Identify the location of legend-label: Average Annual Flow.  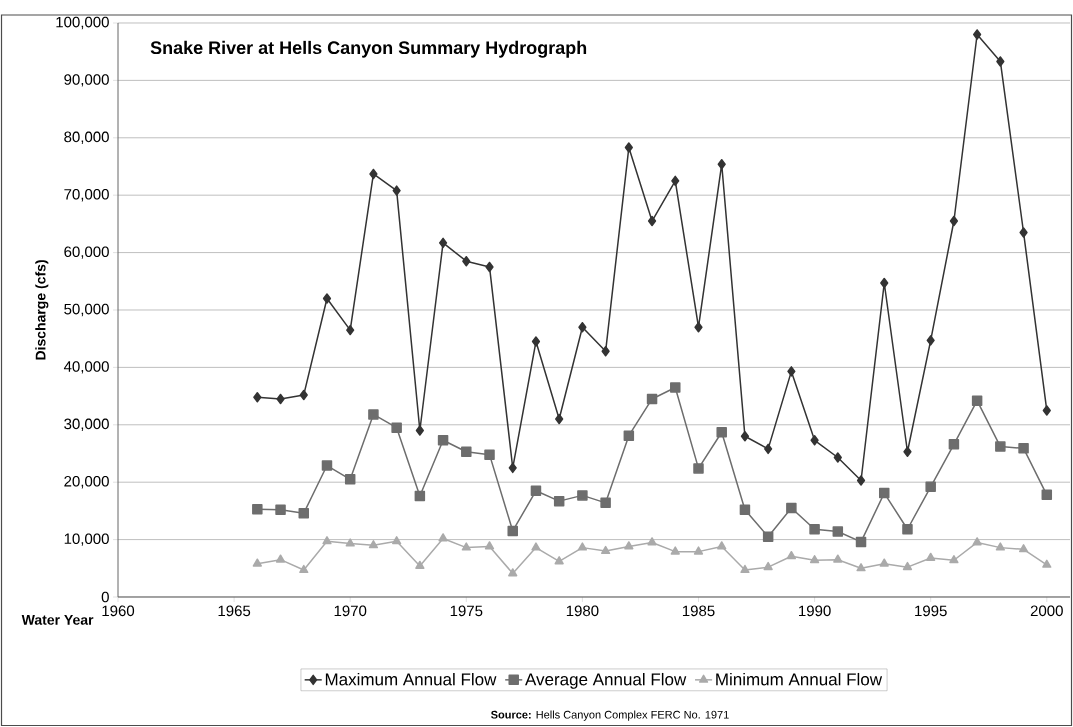
(606, 680).